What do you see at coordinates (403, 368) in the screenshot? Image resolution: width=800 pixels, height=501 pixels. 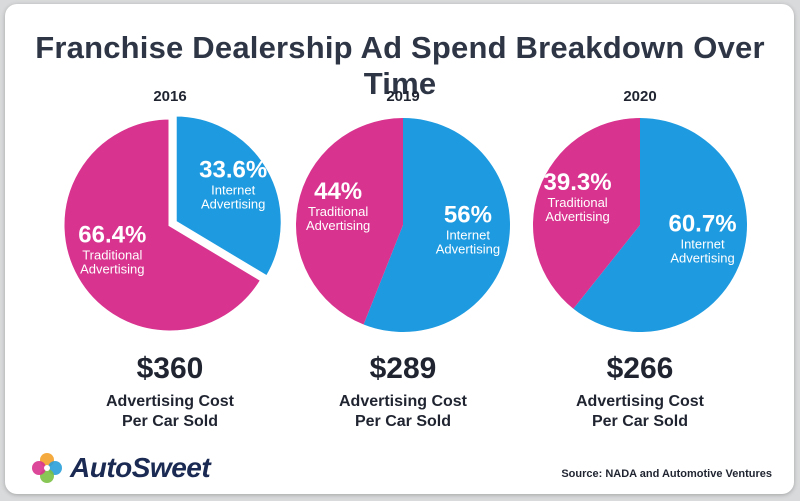 I see `cost-value: $289` at bounding box center [403, 368].